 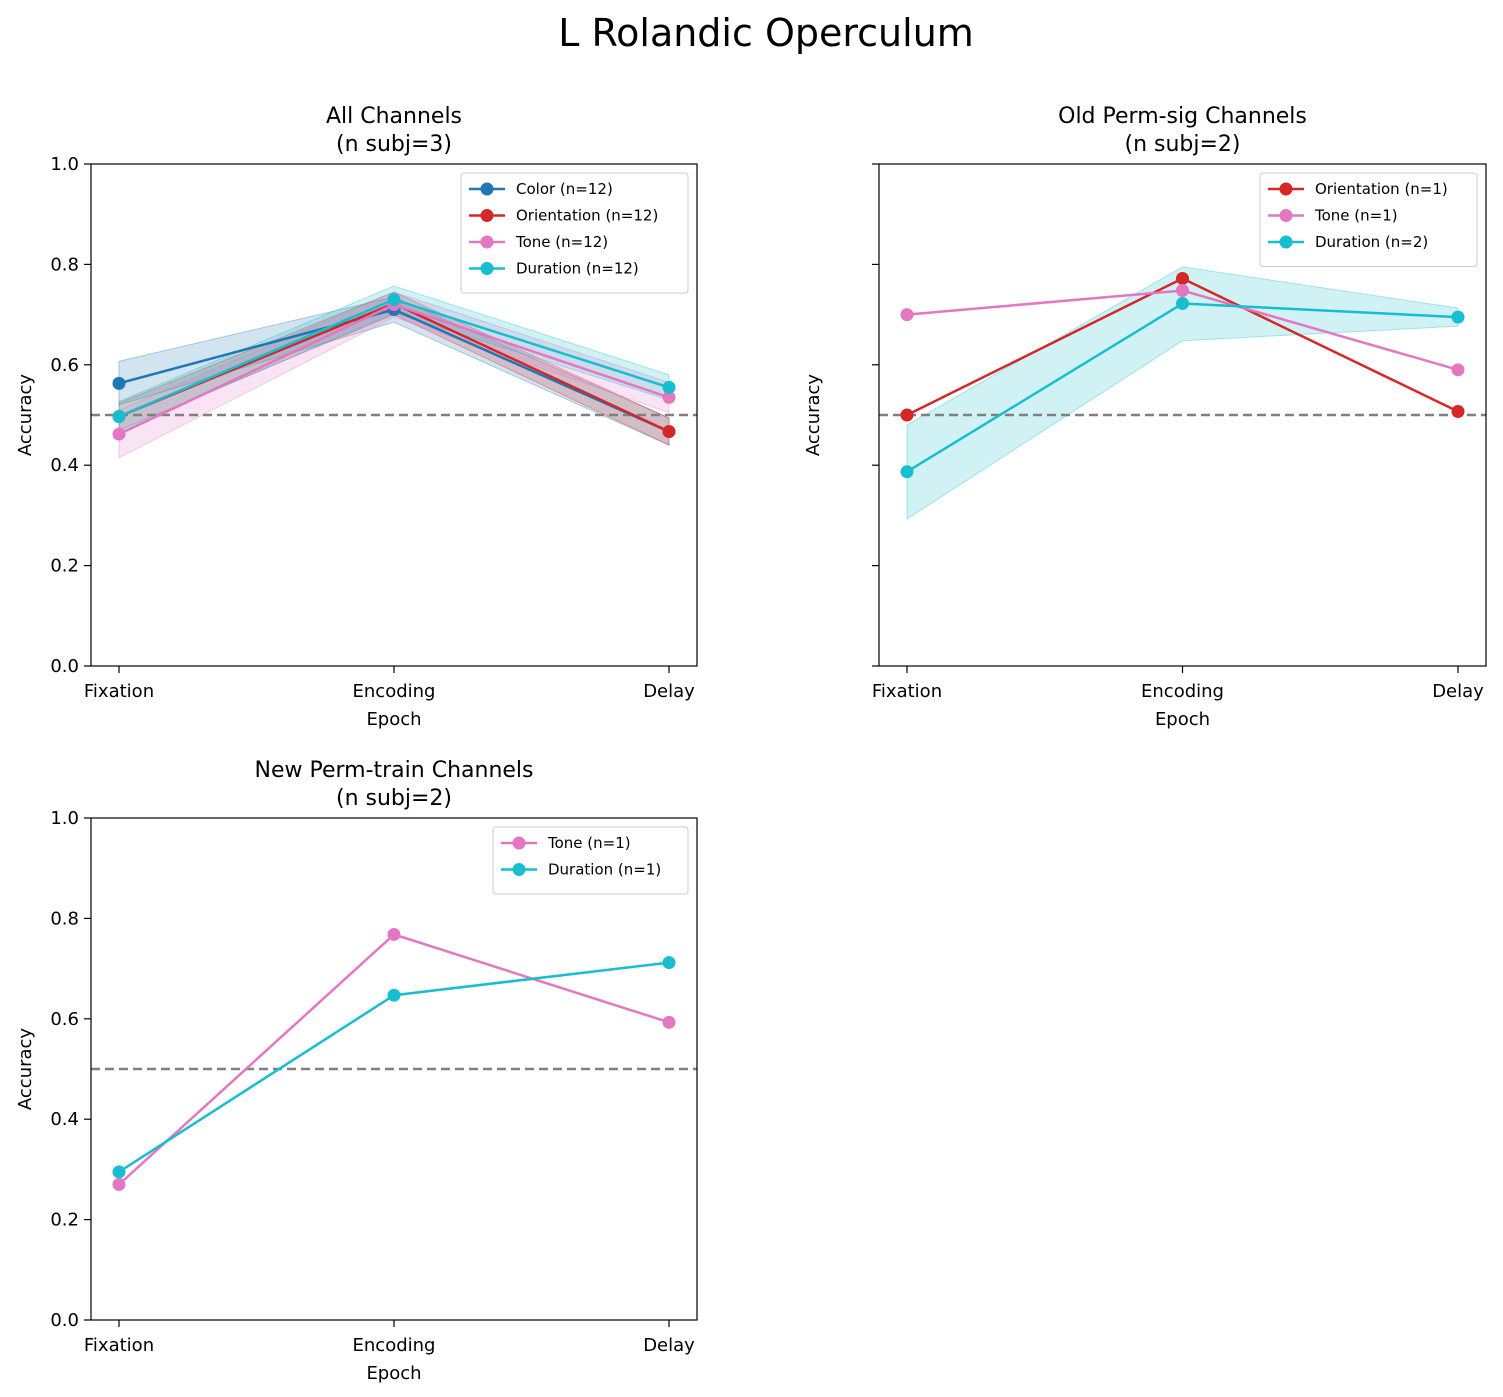 What do you see at coordinates (394, 116) in the screenshot?
I see `panel-title-line: All Channels` at bounding box center [394, 116].